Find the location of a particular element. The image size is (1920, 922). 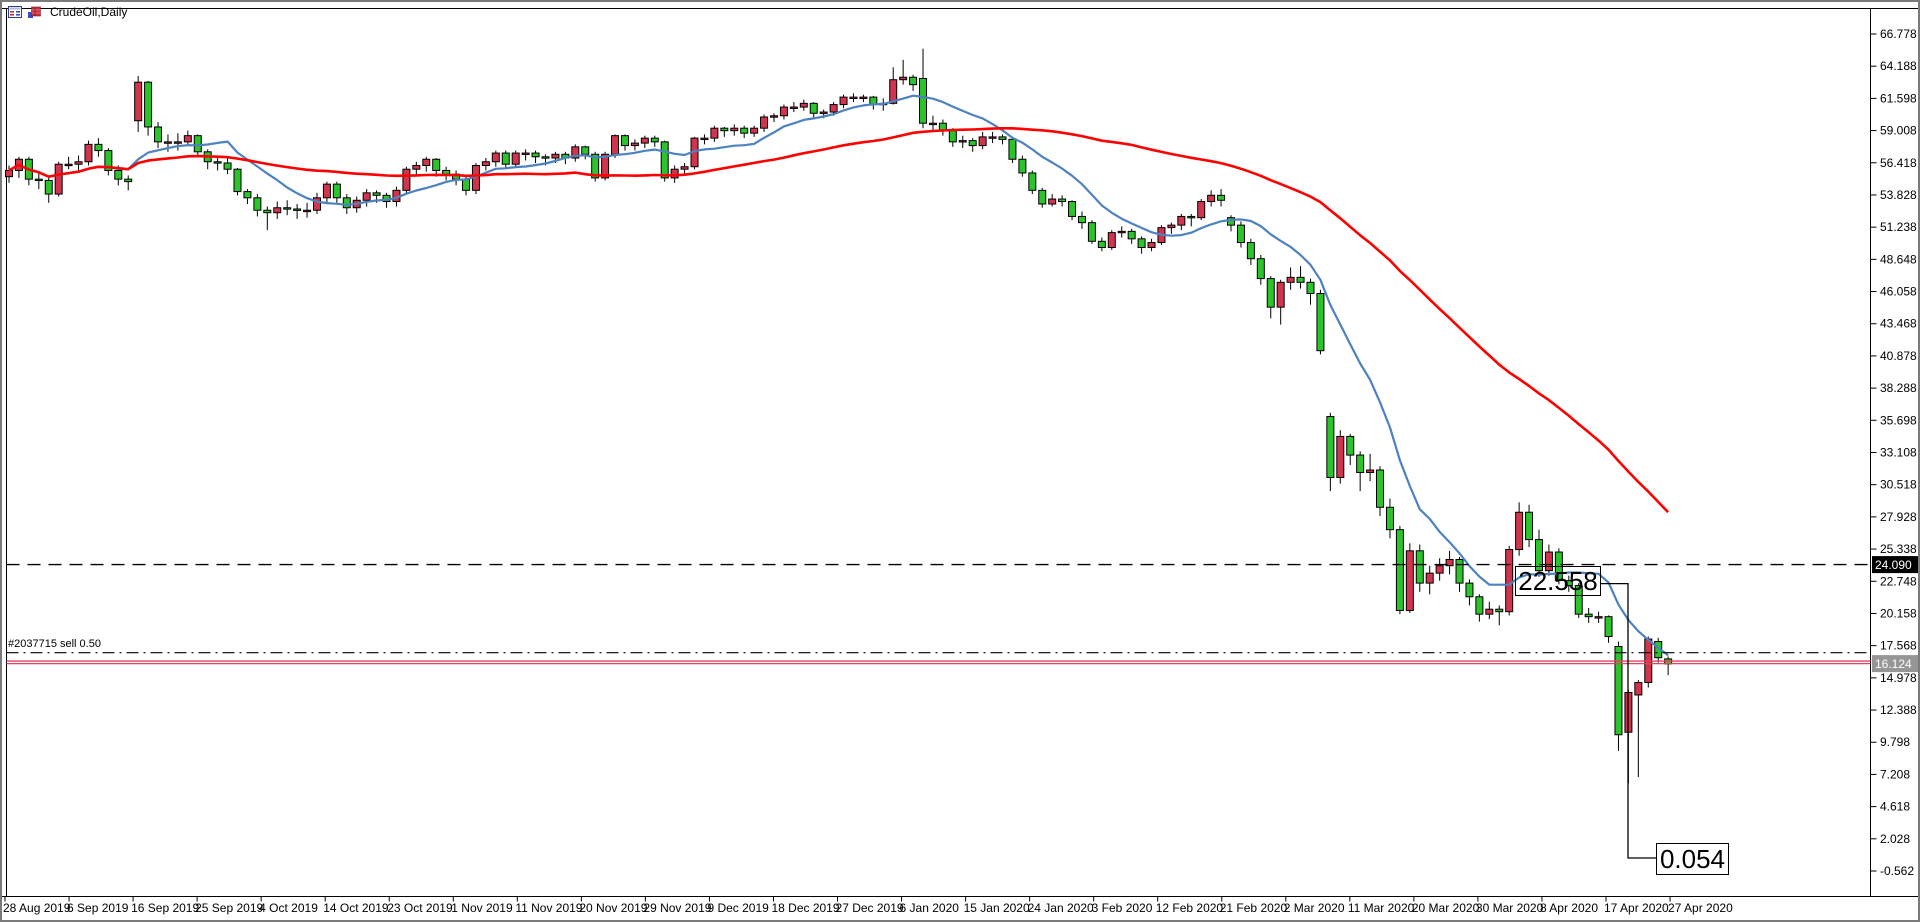

x-axis-label: 21 Feb 2020 is located at coordinates (1254, 908).